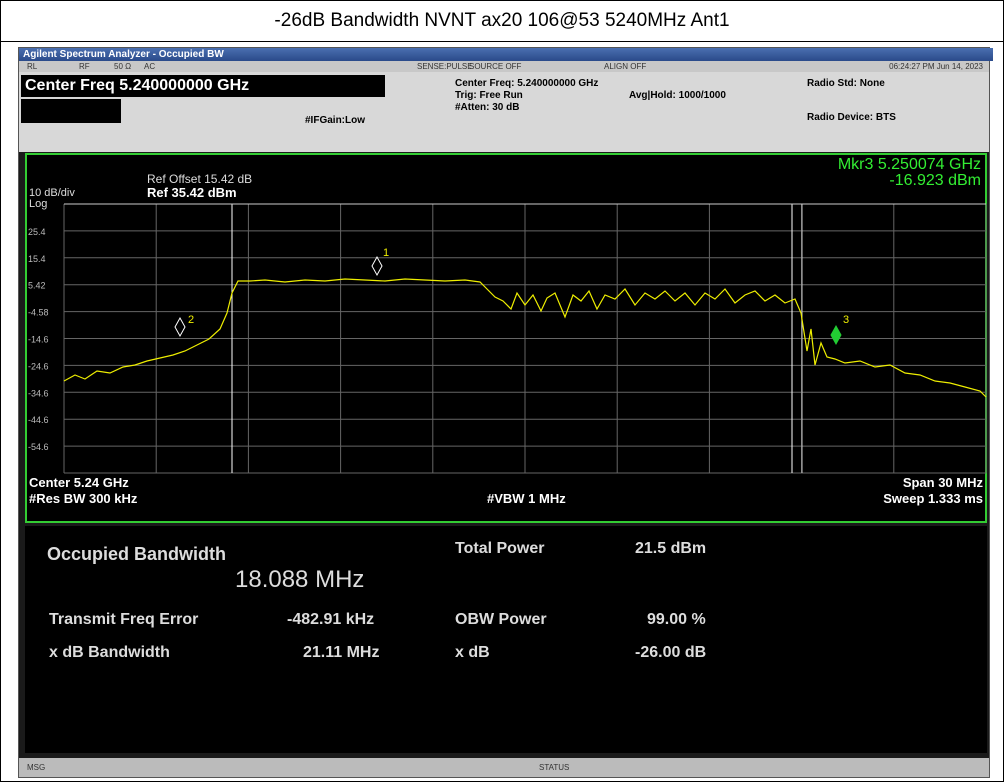  What do you see at coordinates (527, 83) in the screenshot?
I see `center-freq-info: Center Freq: 5.240000000 GHz` at bounding box center [527, 83].